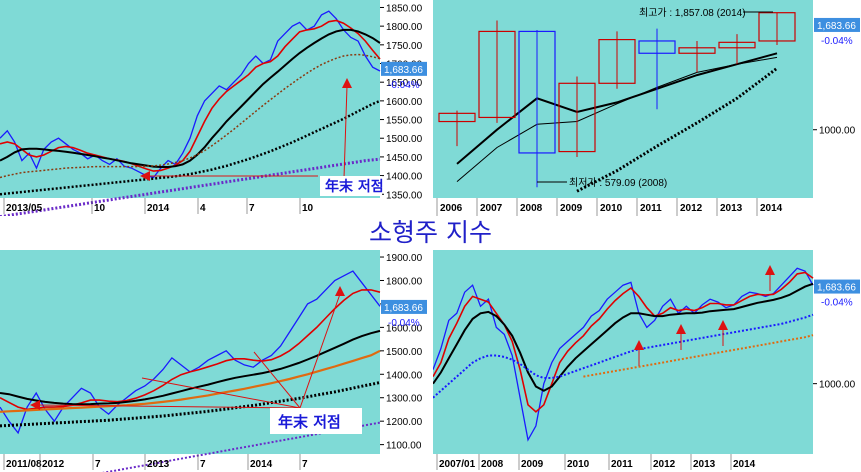 The width and height of the screenshot is (861, 472). Describe the element at coordinates (24, 464) in the screenshot. I see `x-tick-label: 2011/08` at that location.